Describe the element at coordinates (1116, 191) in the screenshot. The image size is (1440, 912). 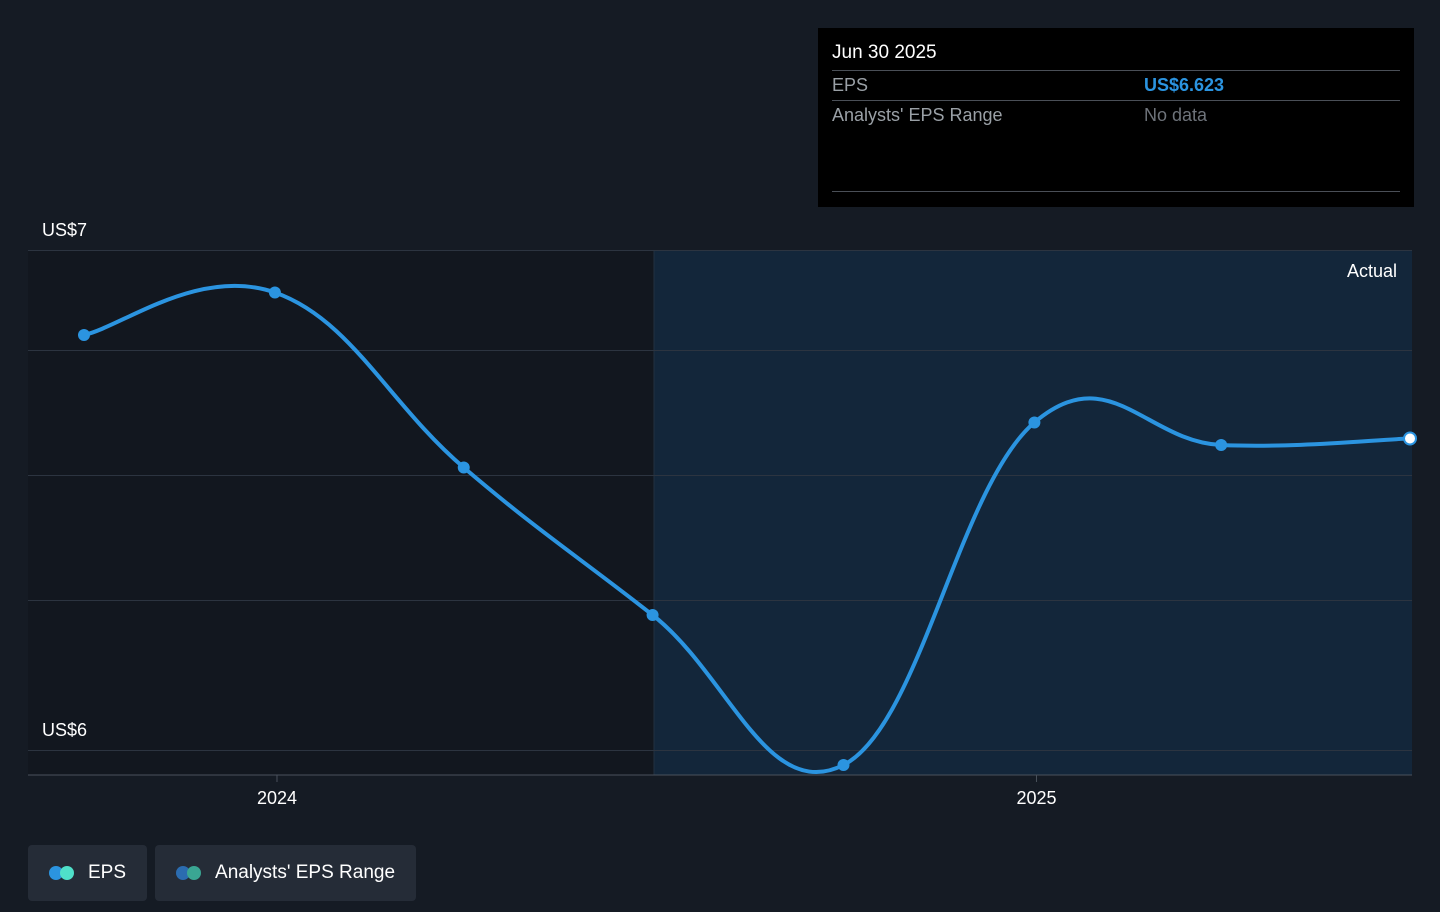
I see `tooltip-divider` at that location.